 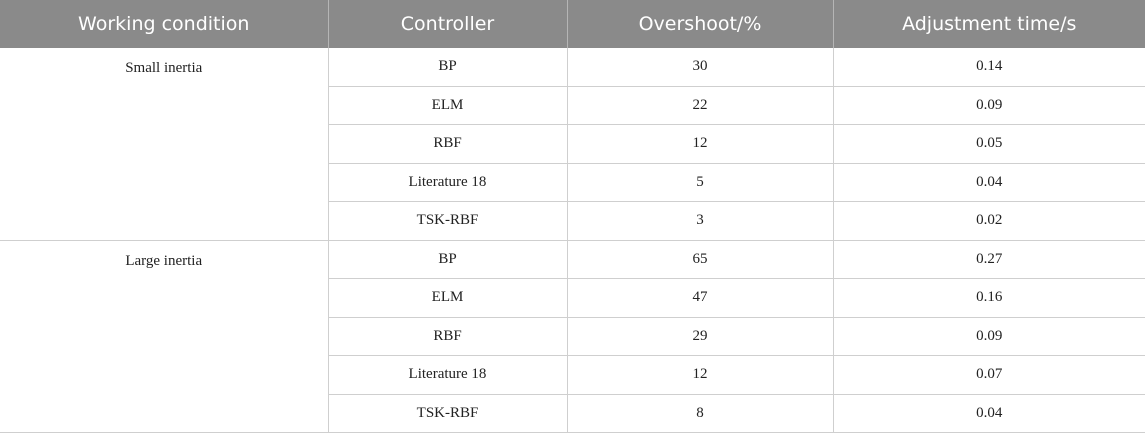 What do you see at coordinates (988, 24) in the screenshot?
I see `header-adjustment-time: Adjustment time/s` at bounding box center [988, 24].